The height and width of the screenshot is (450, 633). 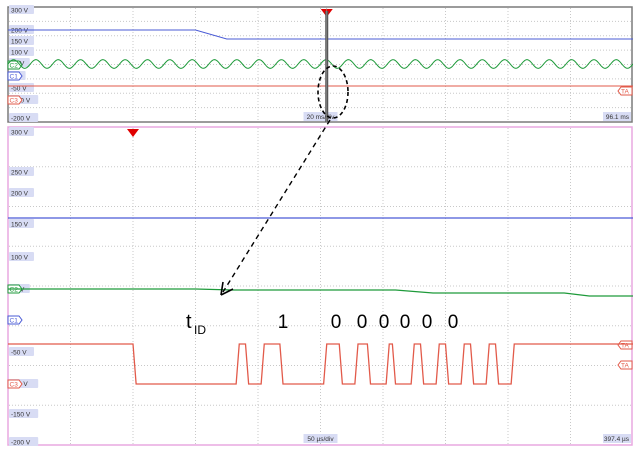 I want to click on annotation-label: t, so click(x=189, y=322).